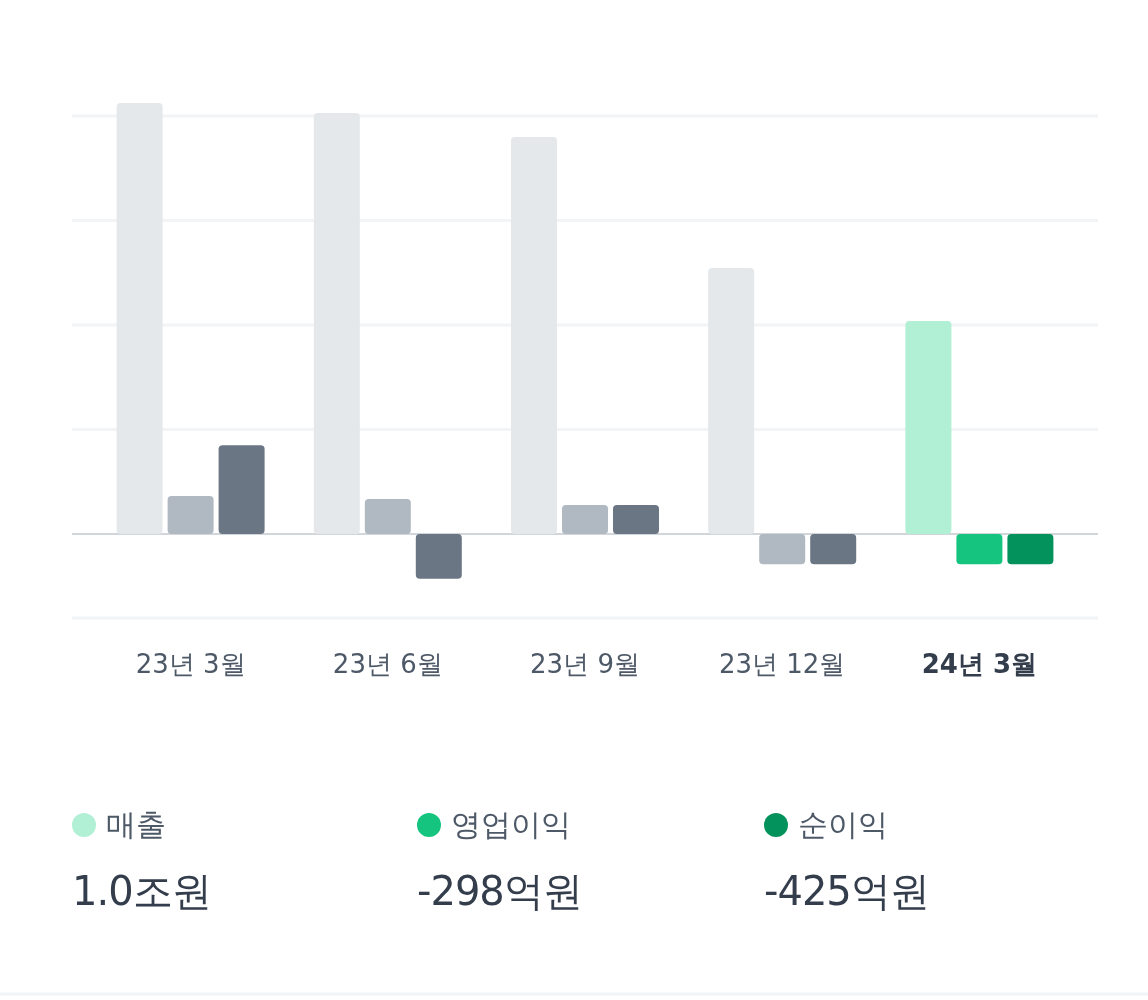 This screenshot has width=1148, height=1000. What do you see at coordinates (782, 664) in the screenshot?
I see `x-tick-label: 23년 12월` at bounding box center [782, 664].